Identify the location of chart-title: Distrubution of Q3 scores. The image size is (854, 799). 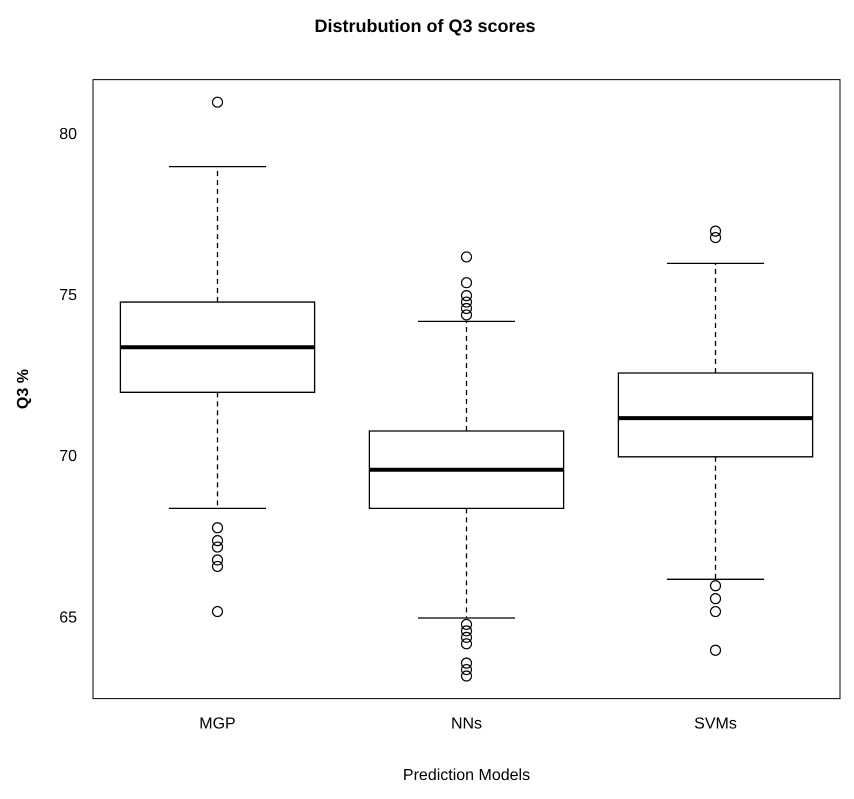
(425, 26).